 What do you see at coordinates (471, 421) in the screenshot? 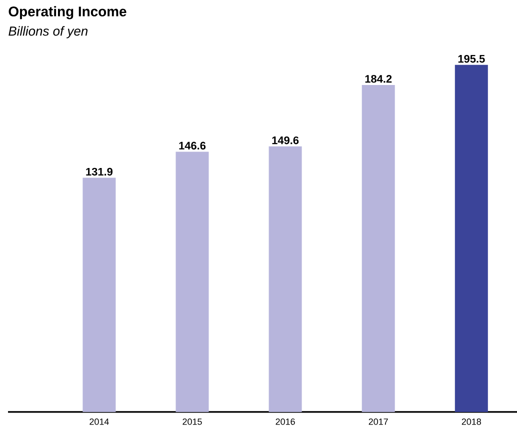
I see `x-tick-label: 2018` at bounding box center [471, 421].